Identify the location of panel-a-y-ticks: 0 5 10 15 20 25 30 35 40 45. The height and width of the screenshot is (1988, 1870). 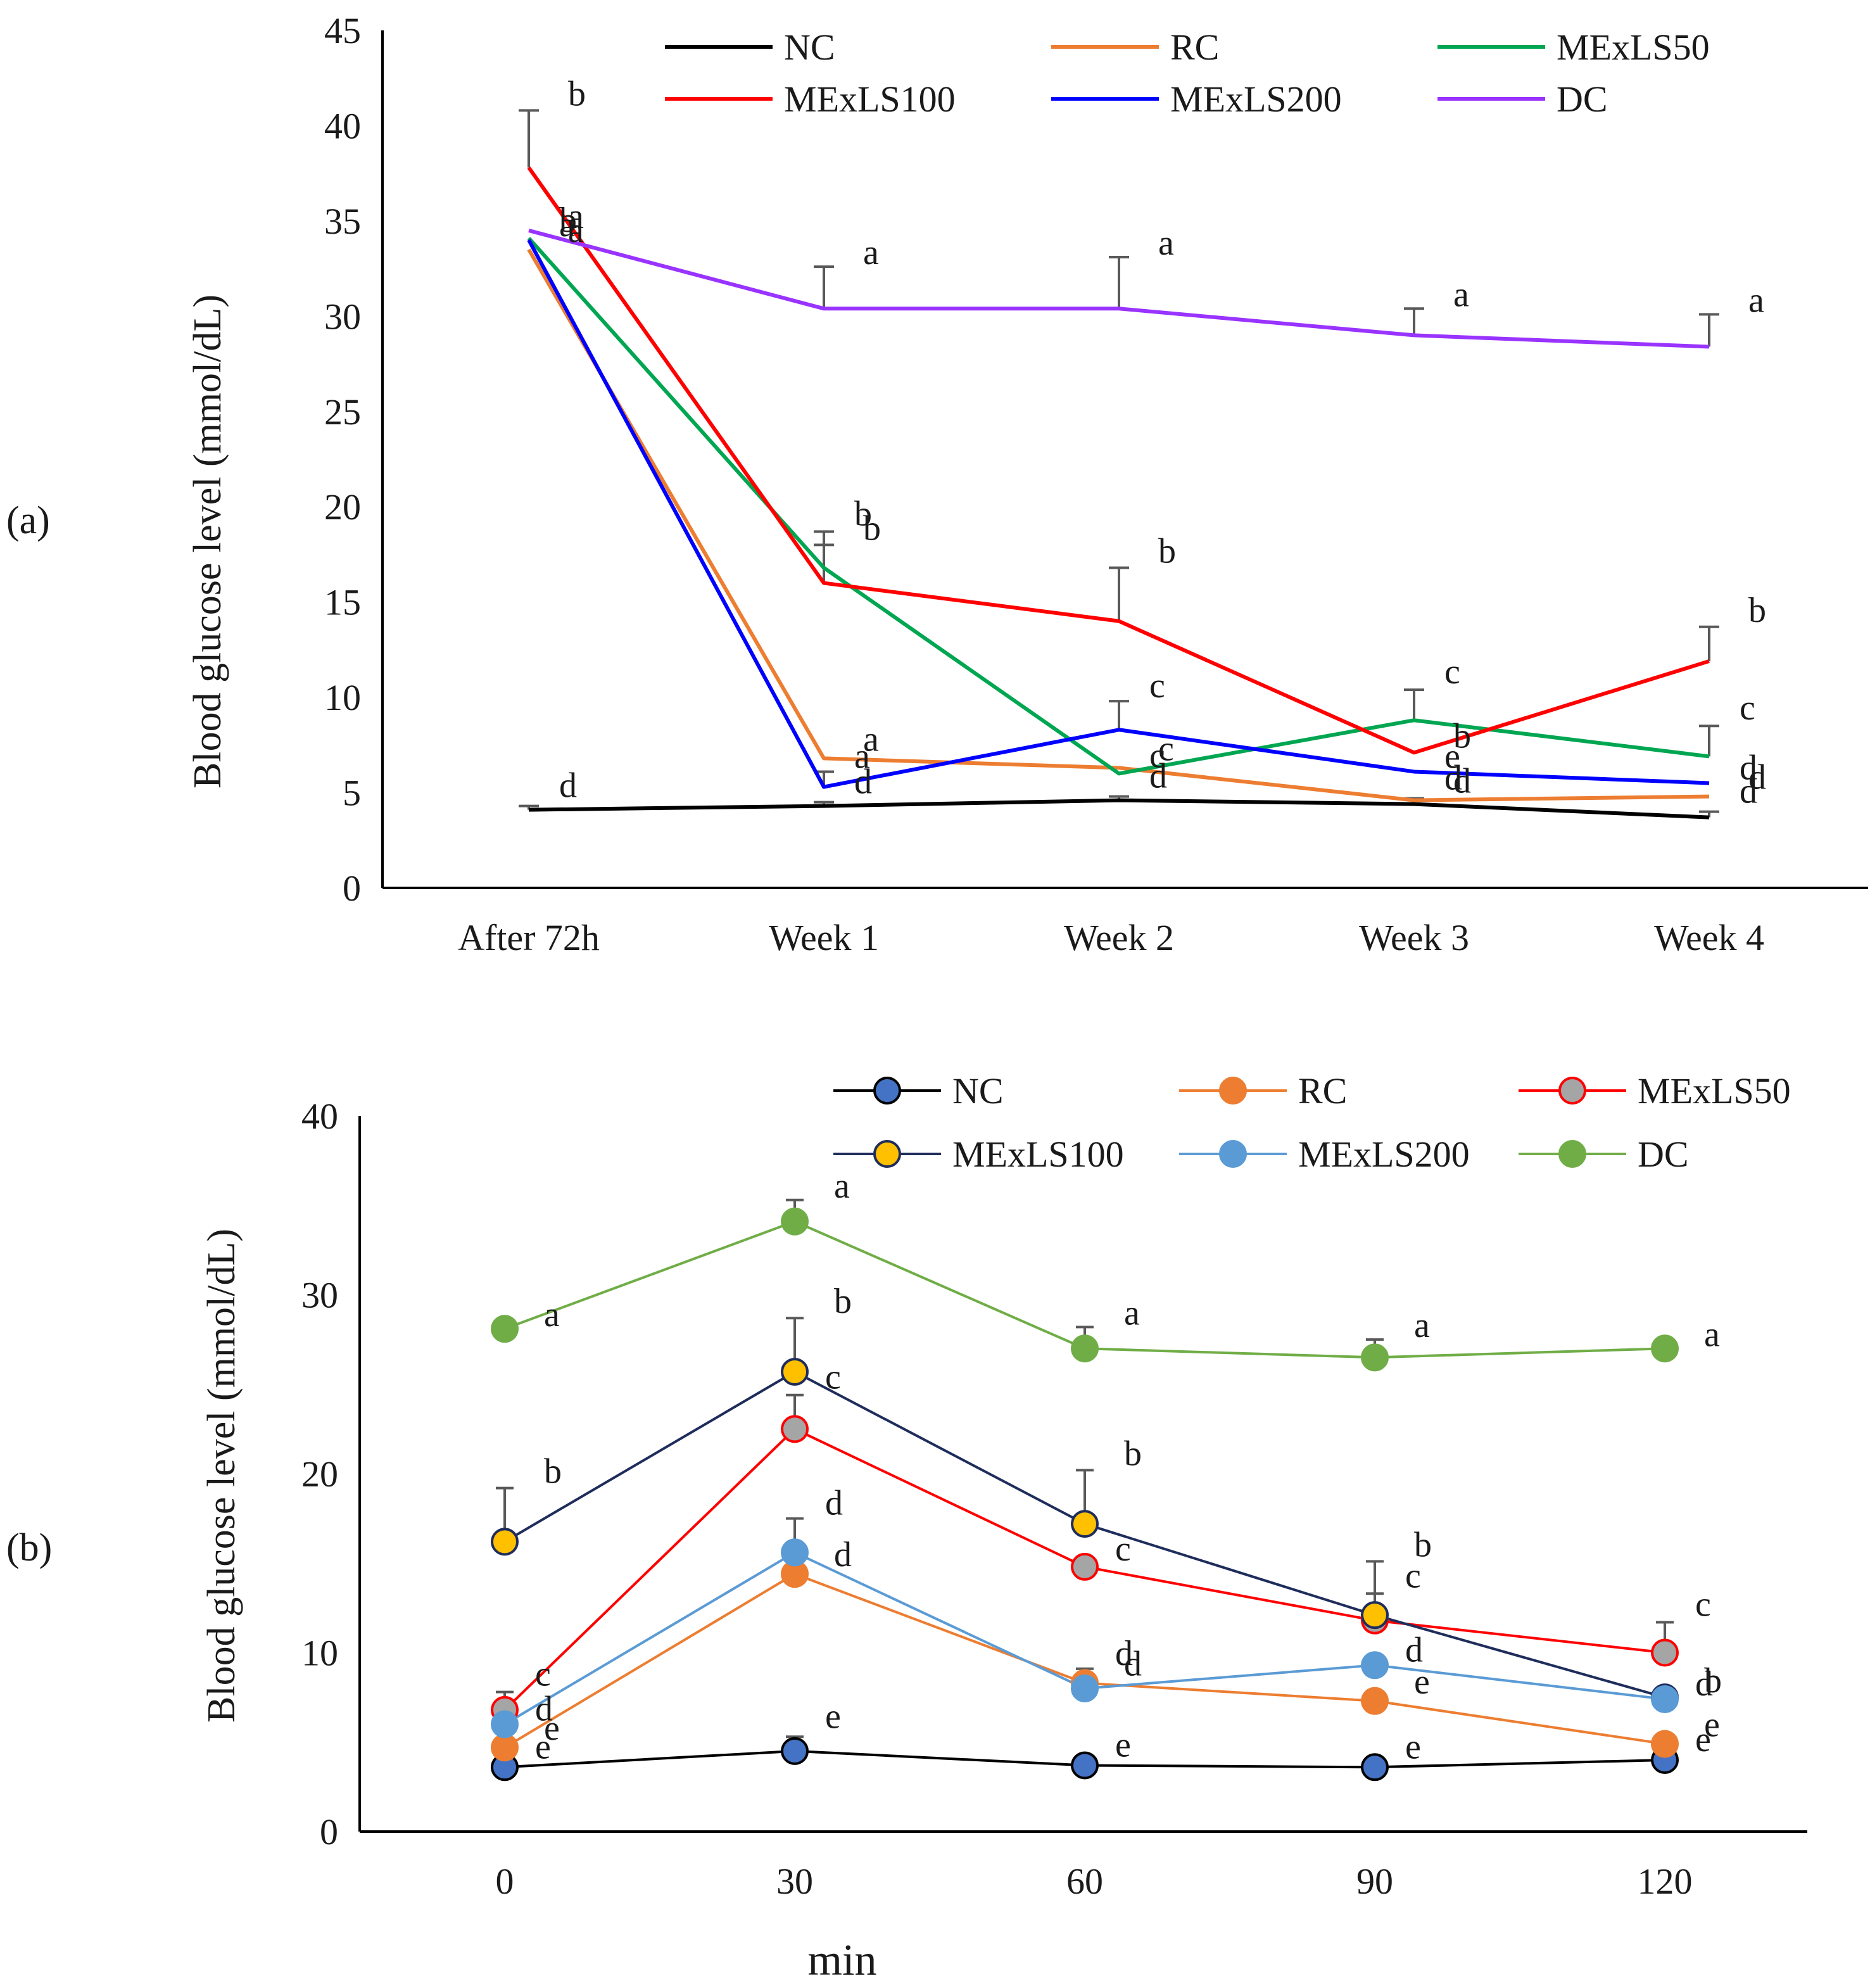
(342, 460).